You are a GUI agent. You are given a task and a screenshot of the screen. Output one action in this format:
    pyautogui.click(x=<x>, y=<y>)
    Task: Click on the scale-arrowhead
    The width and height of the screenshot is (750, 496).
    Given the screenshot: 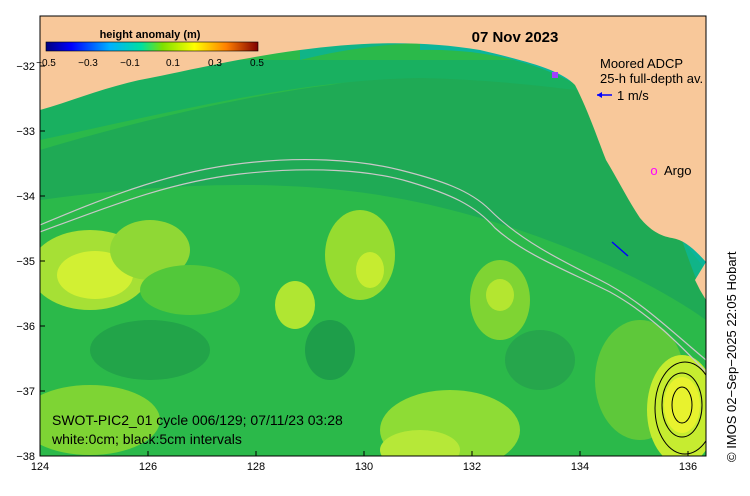 What is the action you would take?
    pyautogui.click(x=599, y=95)
    